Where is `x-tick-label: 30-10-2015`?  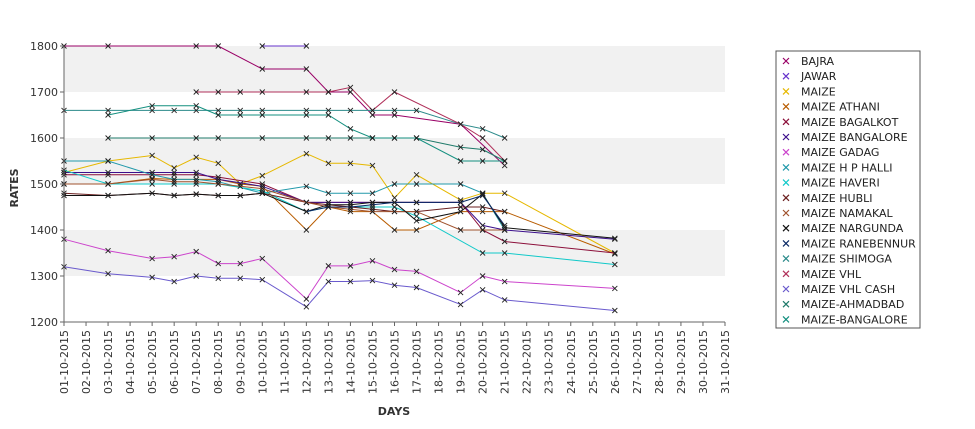 x-tick-label: 30-10-2015 is located at coordinates (703, 362).